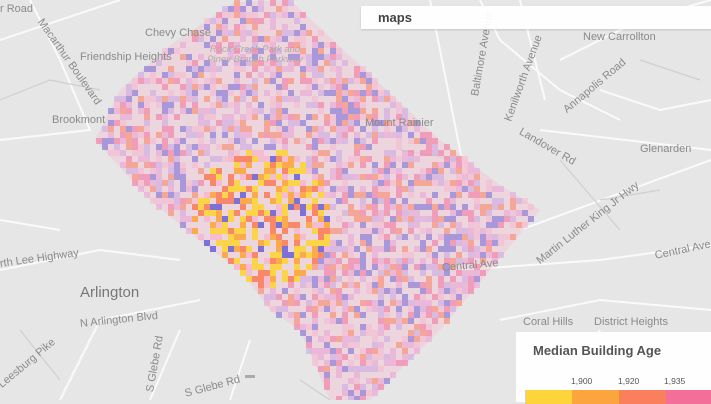 The image size is (711, 404). I want to click on legend-swatch, so click(548, 397).